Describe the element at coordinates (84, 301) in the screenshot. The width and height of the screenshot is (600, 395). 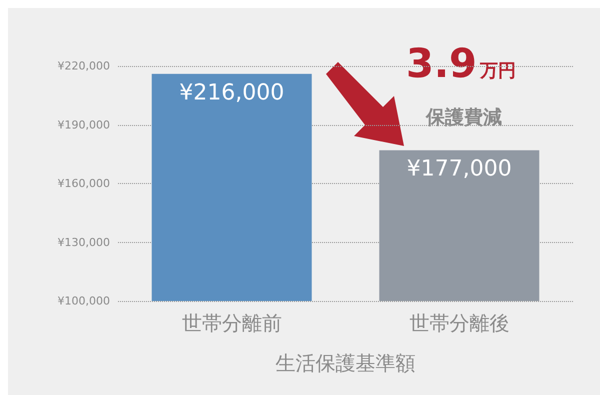
I see `y-tick-label: ¥100,000` at that location.